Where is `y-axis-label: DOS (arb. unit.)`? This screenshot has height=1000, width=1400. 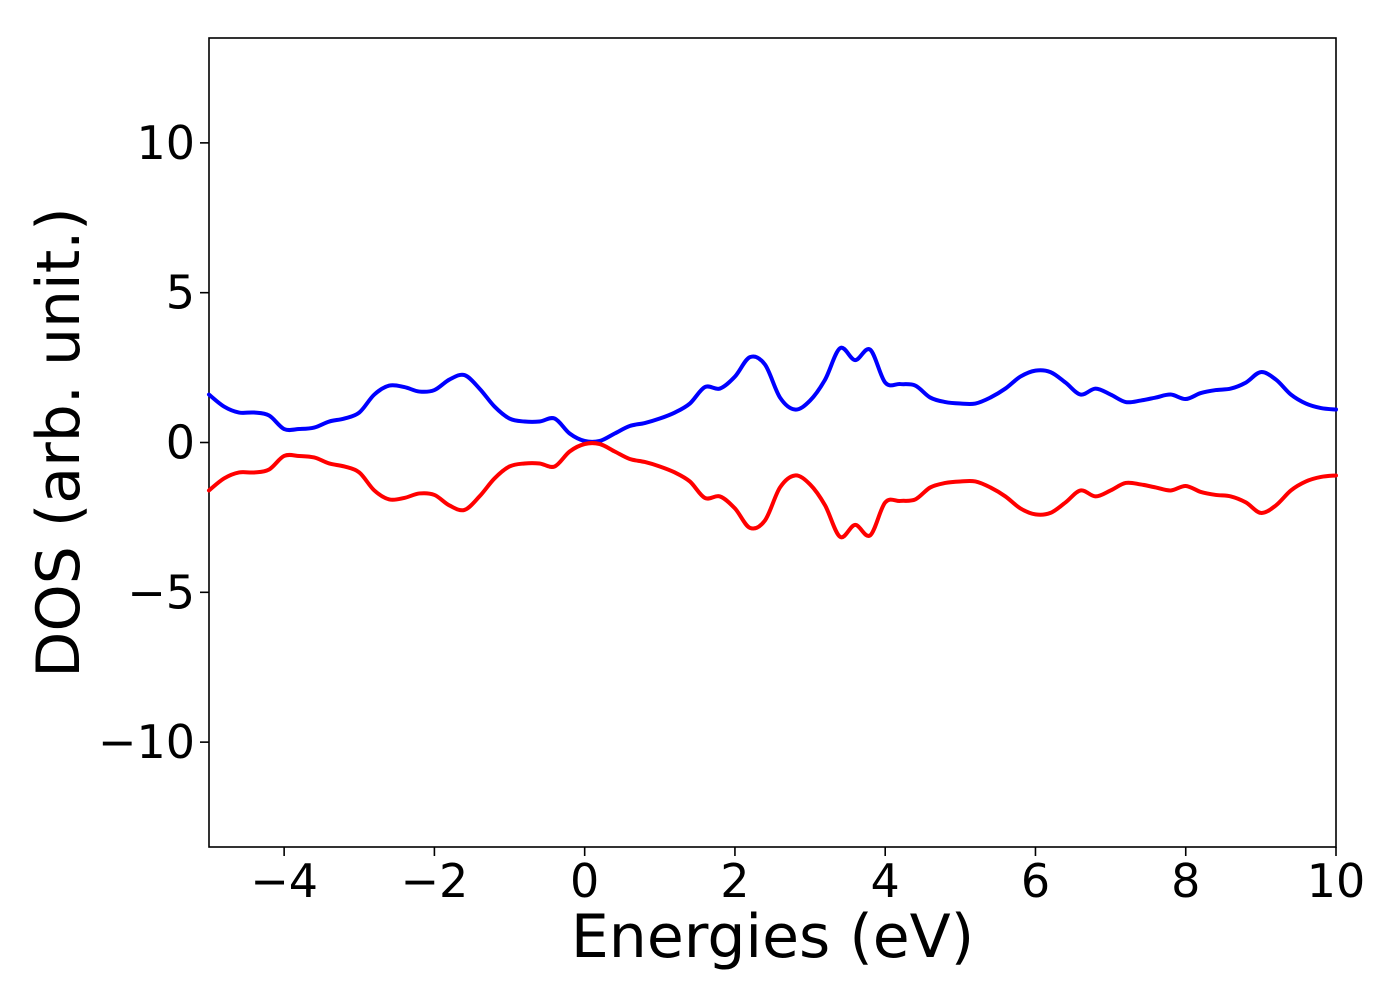
y-axis-label: DOS (arb. unit.) is located at coordinates (59, 442).